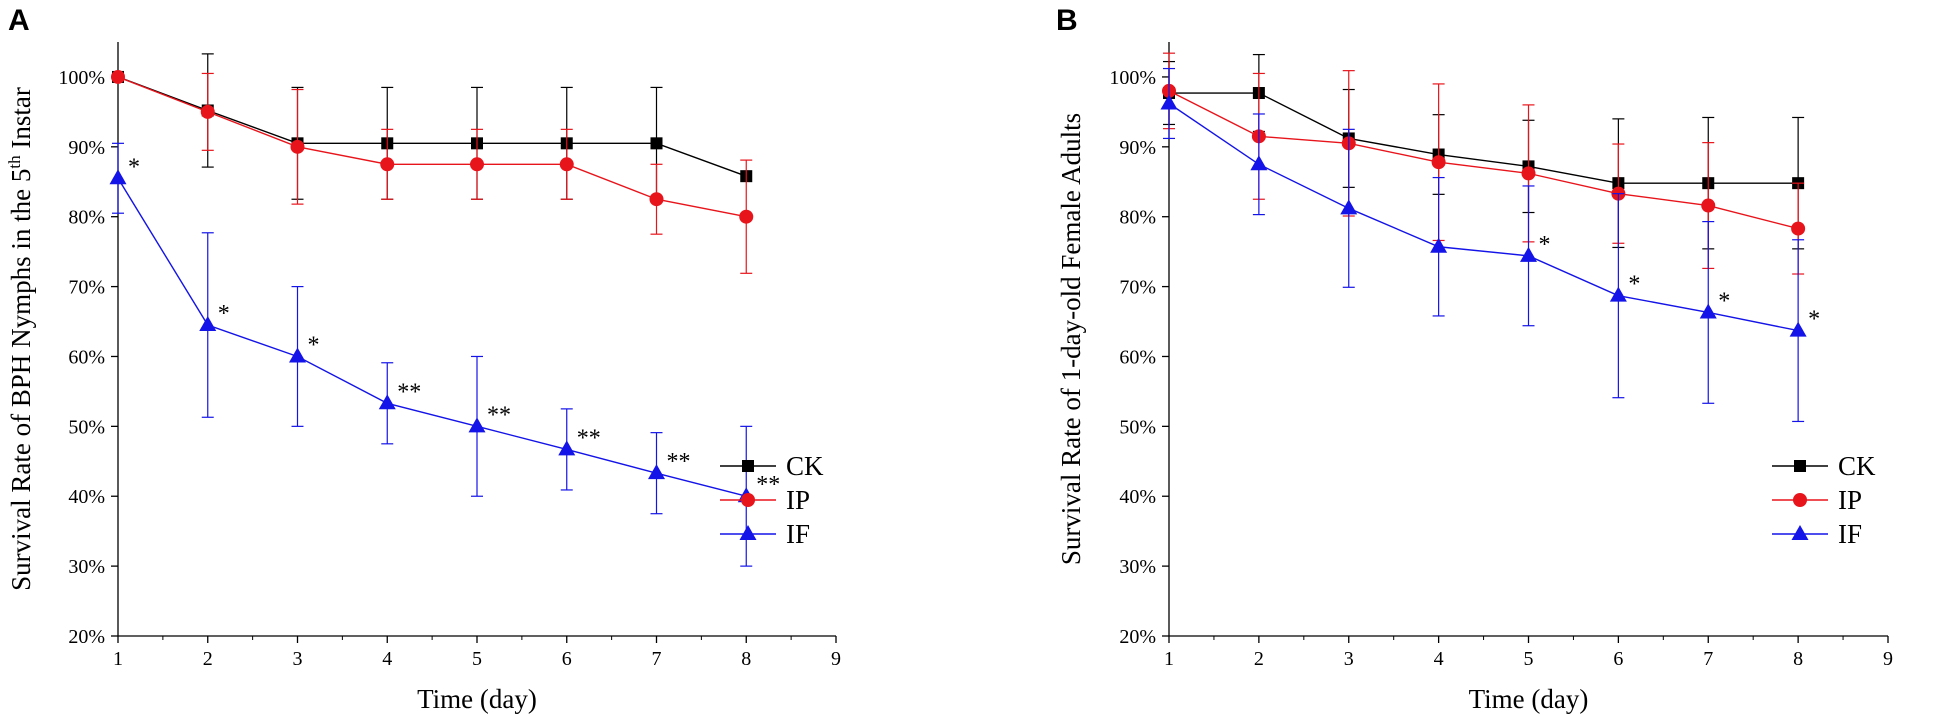 The height and width of the screenshot is (716, 1950). What do you see at coordinates (1850, 534) in the screenshot?
I see `legend-label: IF` at bounding box center [1850, 534].